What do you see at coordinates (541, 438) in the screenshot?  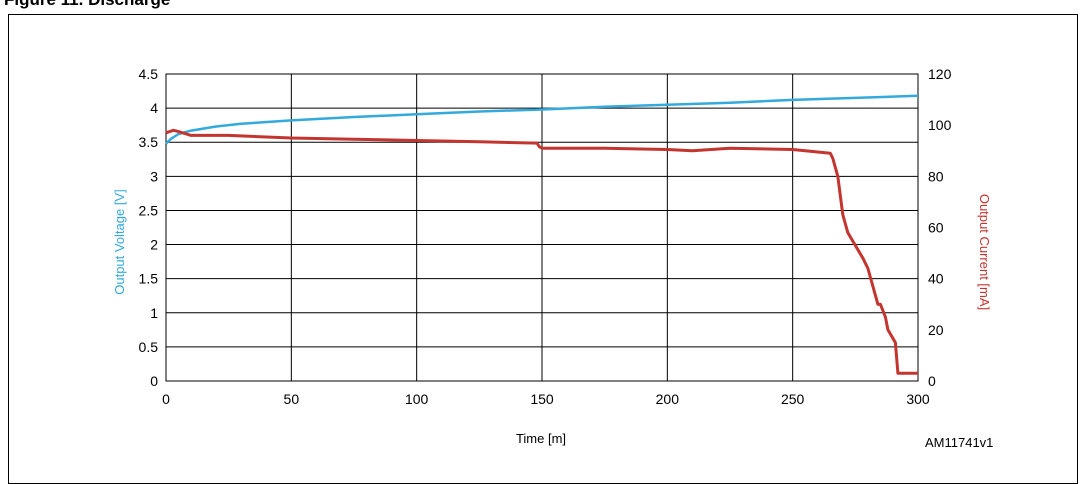 I see `x-axis-title: Time [m]` at bounding box center [541, 438].